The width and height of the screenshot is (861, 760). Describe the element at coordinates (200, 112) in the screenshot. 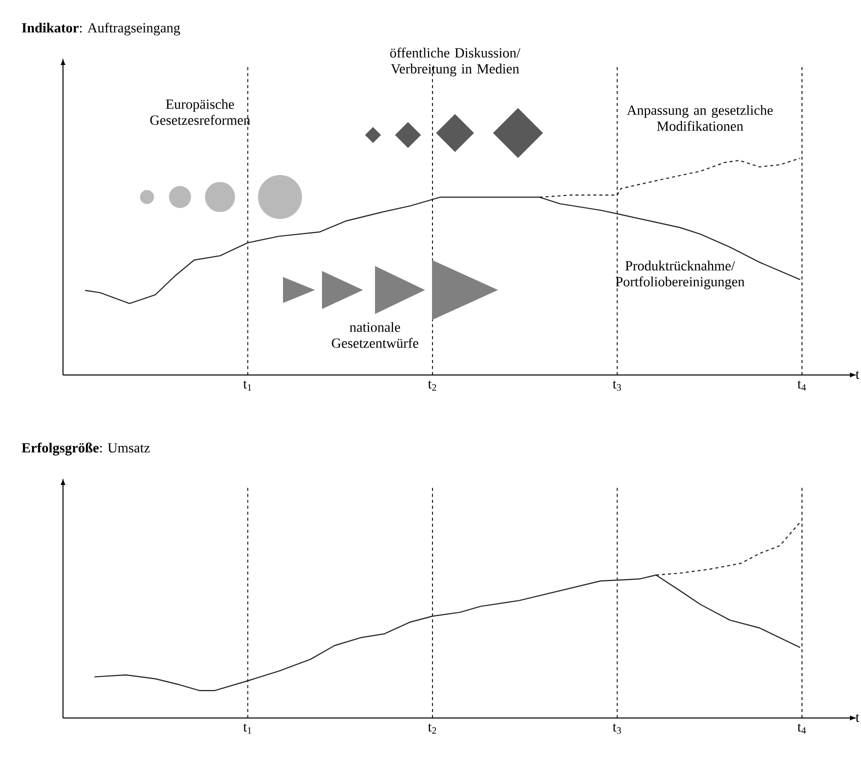

I see `text: Europäische Gesetzesreformen` at that location.